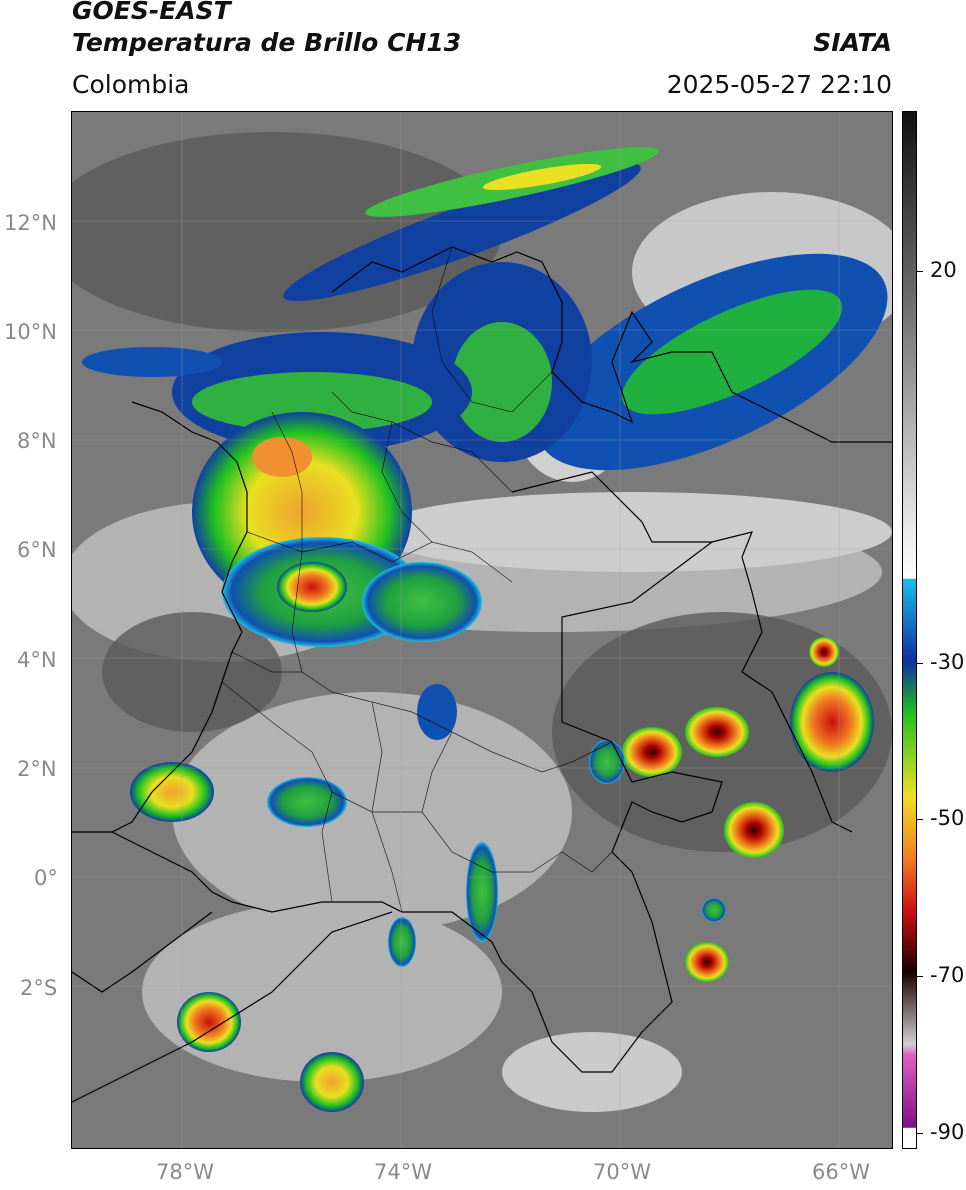  Describe the element at coordinates (30, 332) in the screenshot. I see `lat-tick-10N: 10°N` at that location.